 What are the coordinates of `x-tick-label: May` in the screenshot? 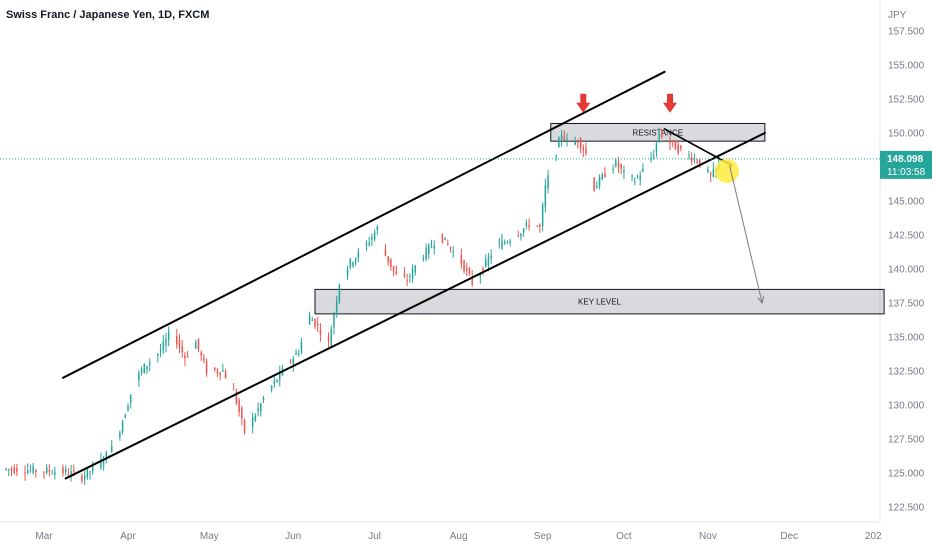 It's located at (209, 536).